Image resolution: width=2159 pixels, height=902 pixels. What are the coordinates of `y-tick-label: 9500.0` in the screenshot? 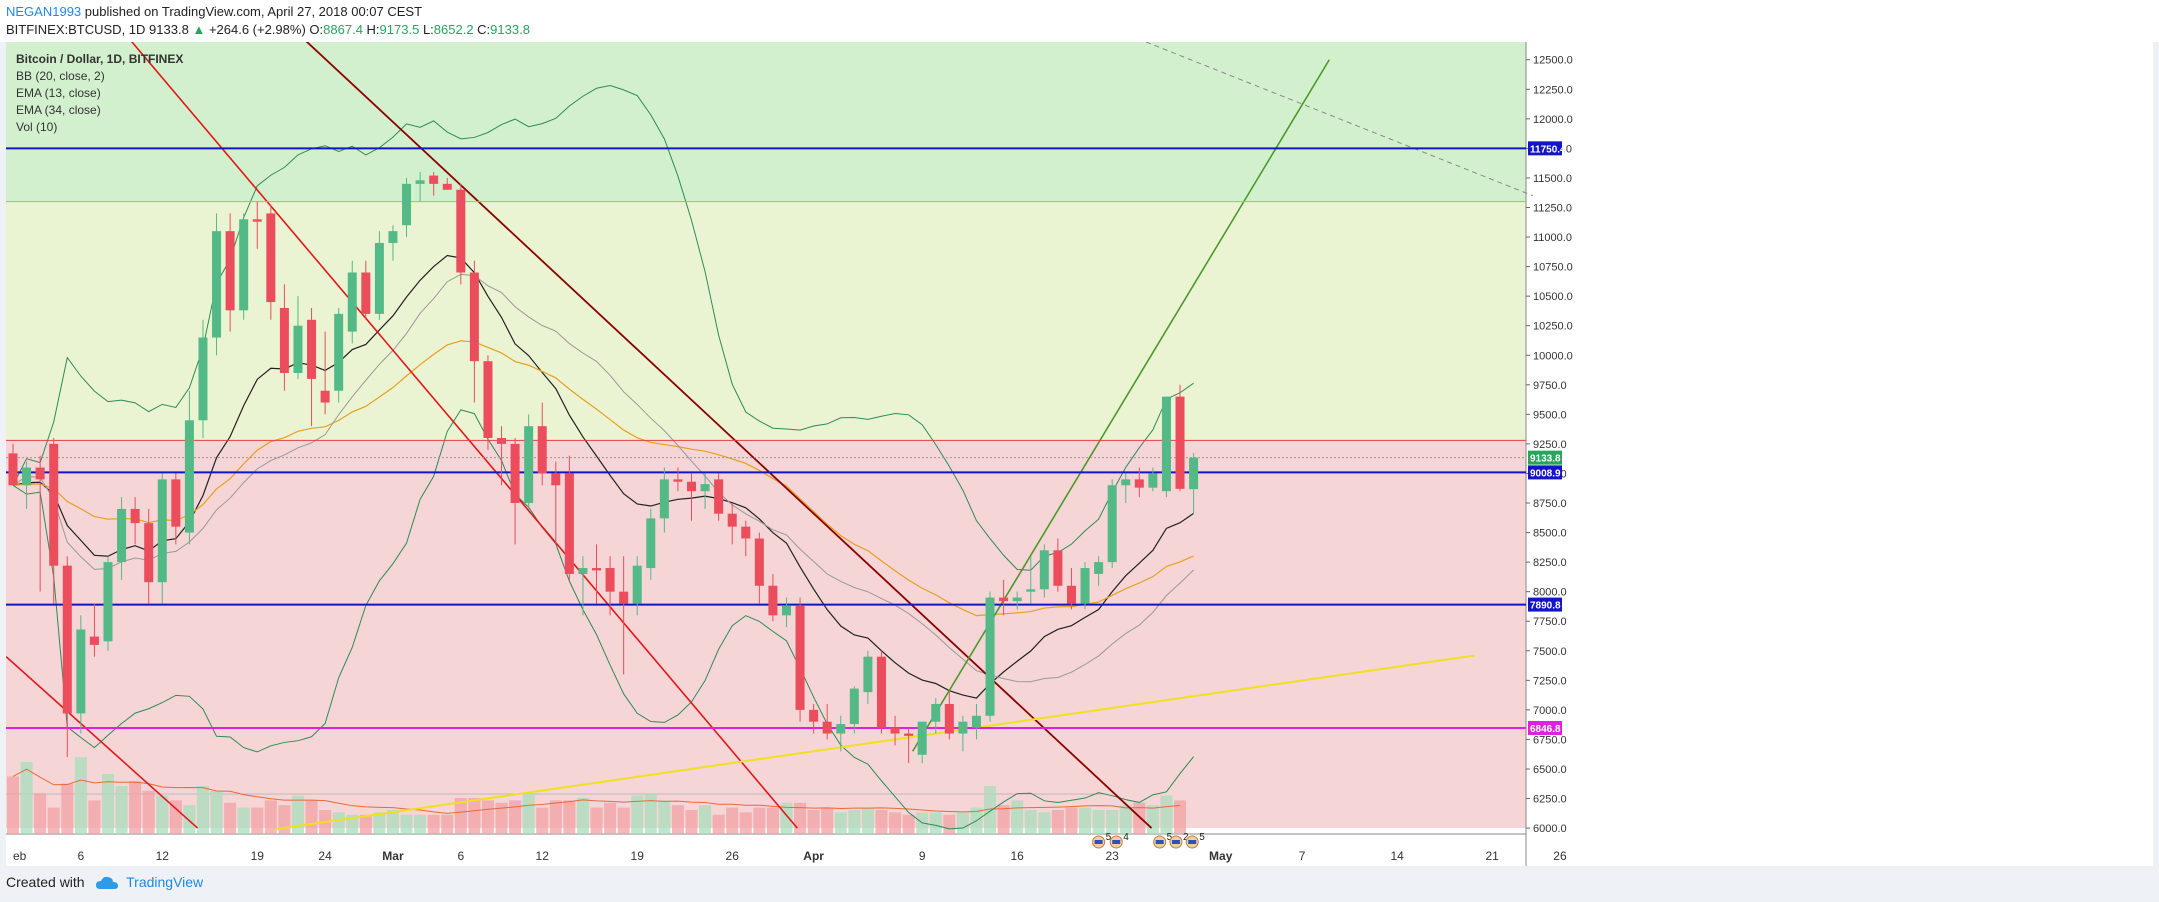 It's located at (1550, 415).